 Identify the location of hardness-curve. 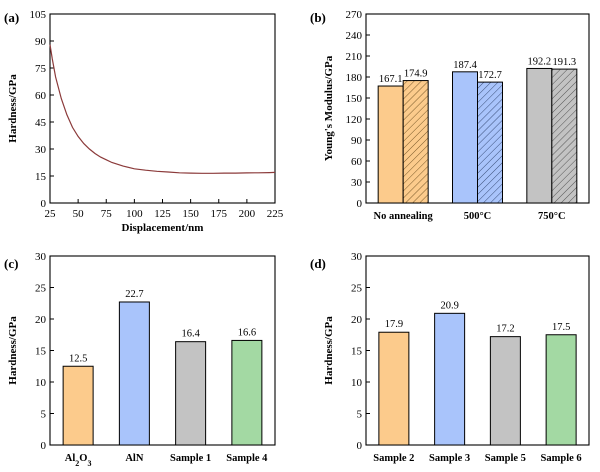
(162, 109).